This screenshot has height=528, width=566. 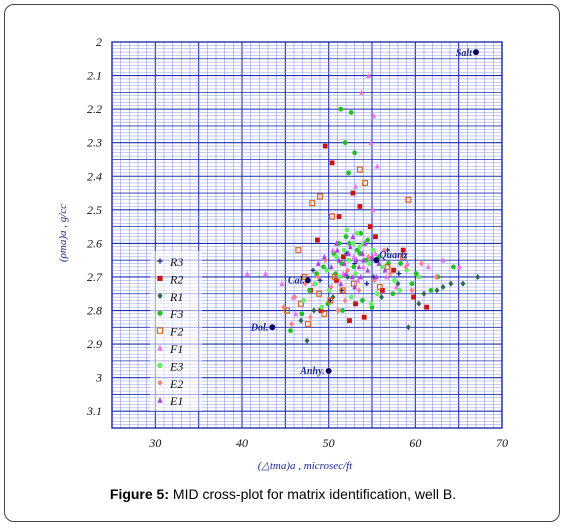 What do you see at coordinates (160, 382) in the screenshot?
I see `legend-marker-e2` at bounding box center [160, 382].